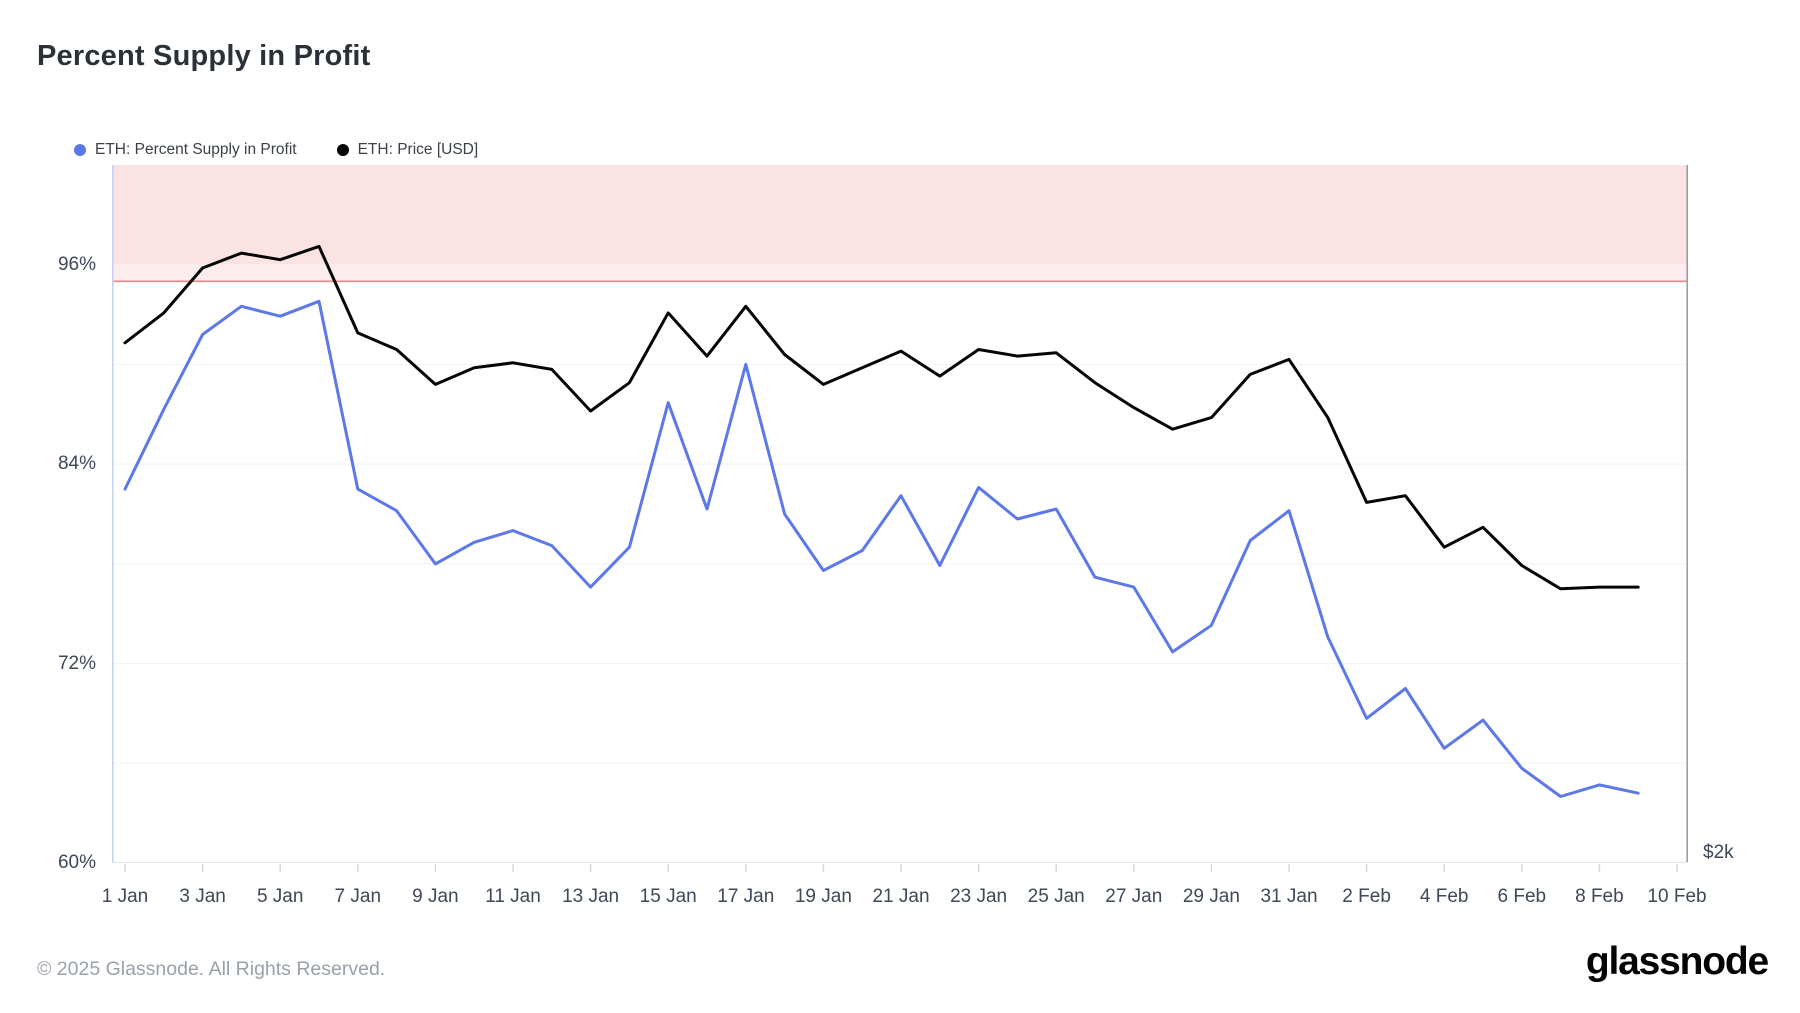  What do you see at coordinates (1677, 896) in the screenshot?
I see `x-axis-label: 10 Feb` at bounding box center [1677, 896].